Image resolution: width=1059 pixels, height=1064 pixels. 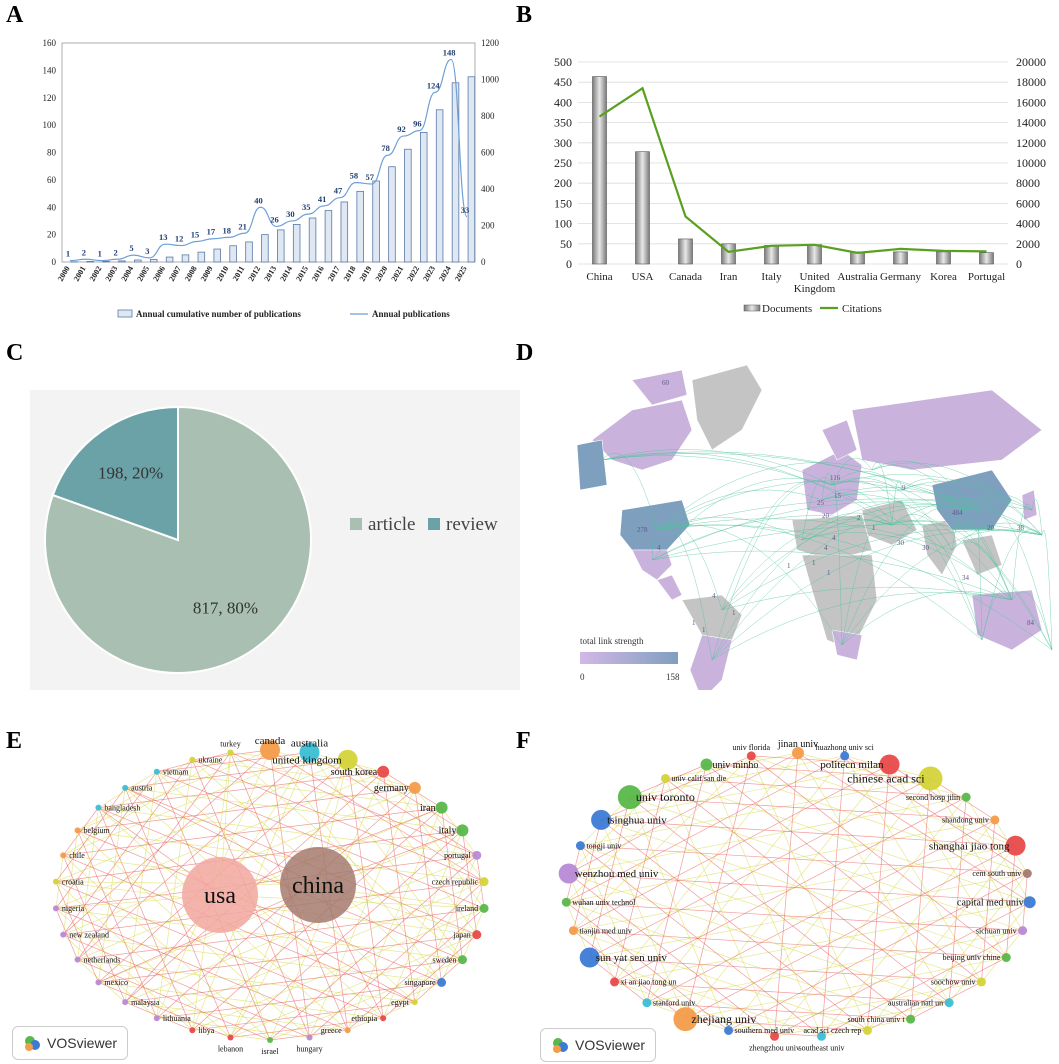 What do you see at coordinates (465, 210) in the screenshot?
I see `data-label: 33` at bounding box center [465, 210].